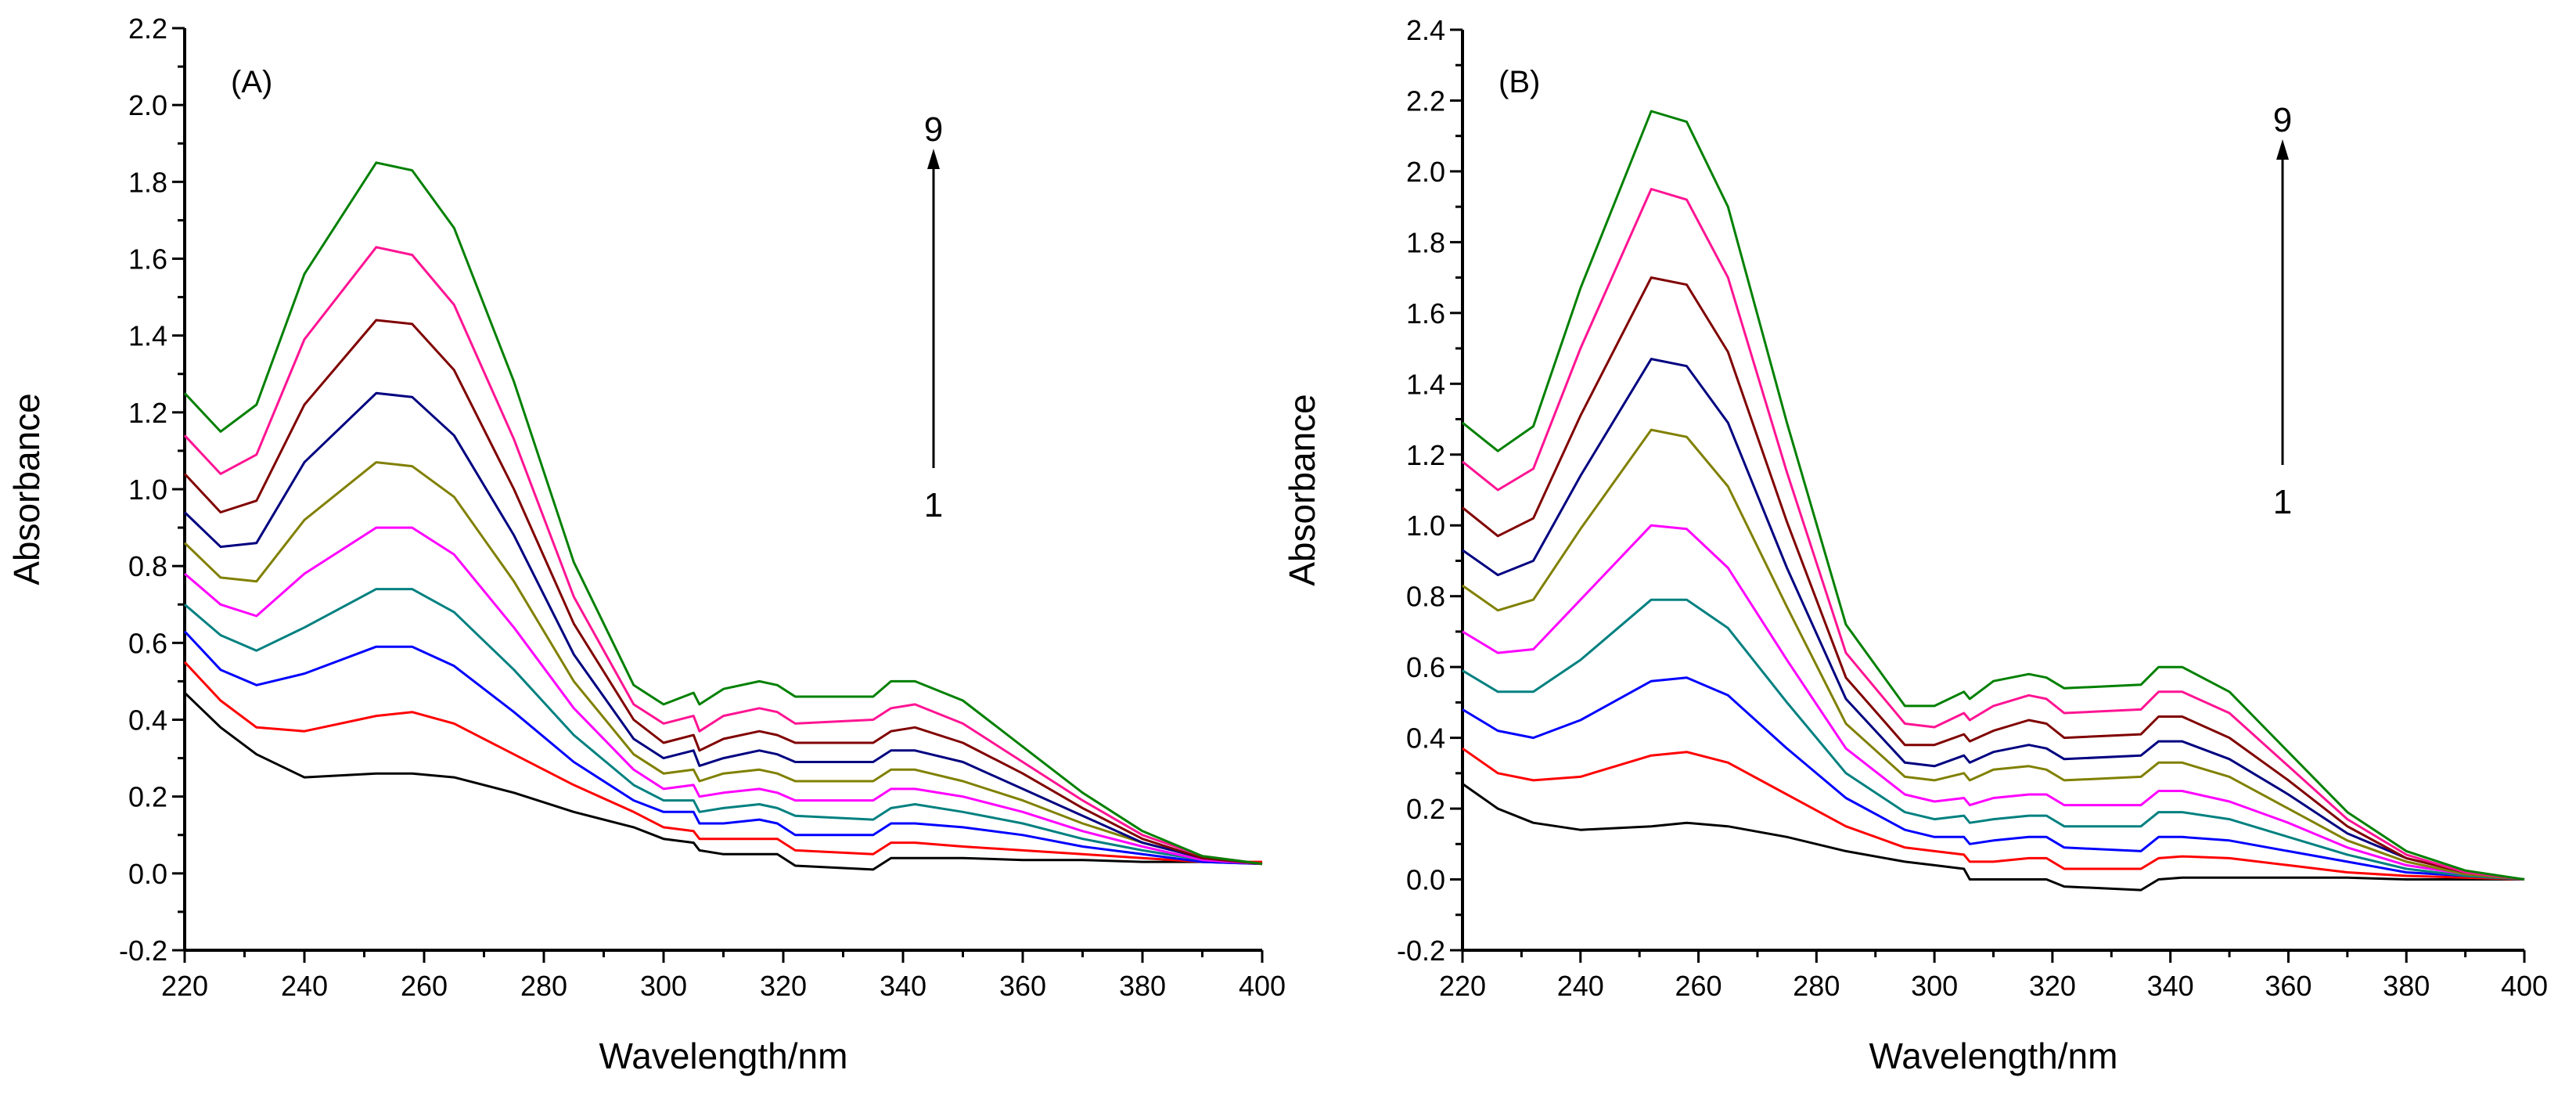 The width and height of the screenshot is (2576, 1106). Describe the element at coordinates (1519, 82) in the screenshot. I see `panel-label: (B)` at that location.